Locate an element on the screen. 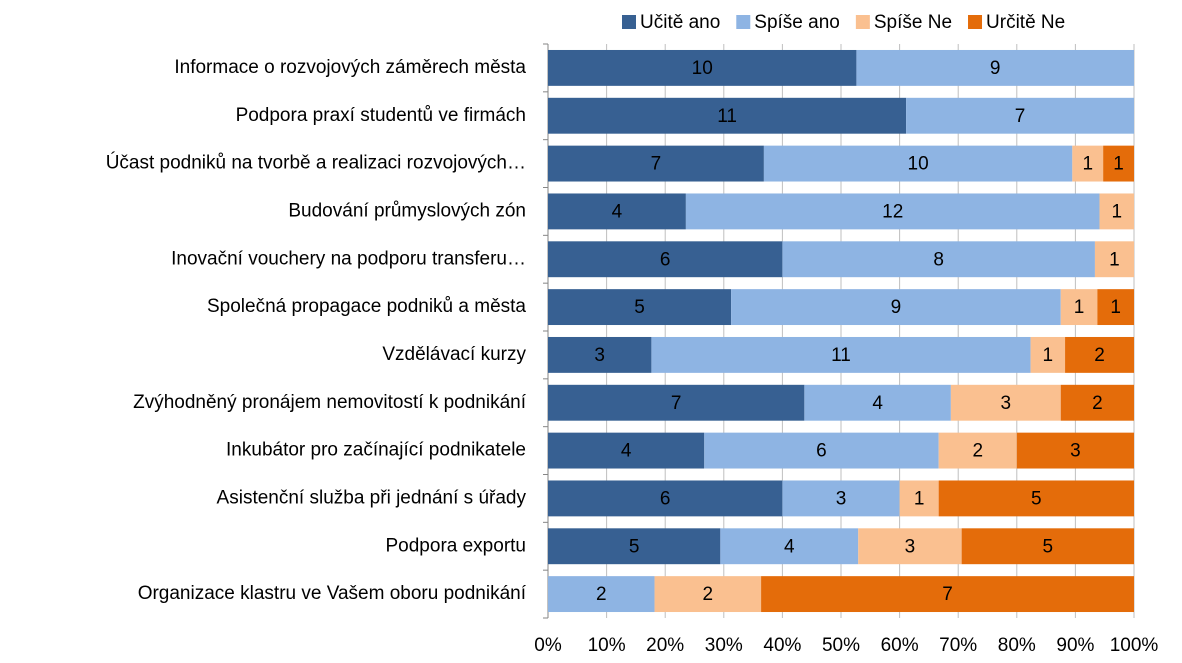  x-tick-label: 10% is located at coordinates (607, 645).